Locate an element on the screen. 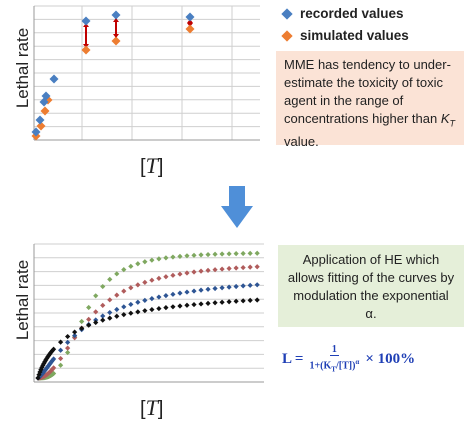 The width and height of the screenshot is (474, 424). bottom-chart-points is located at coordinates (147, 315).